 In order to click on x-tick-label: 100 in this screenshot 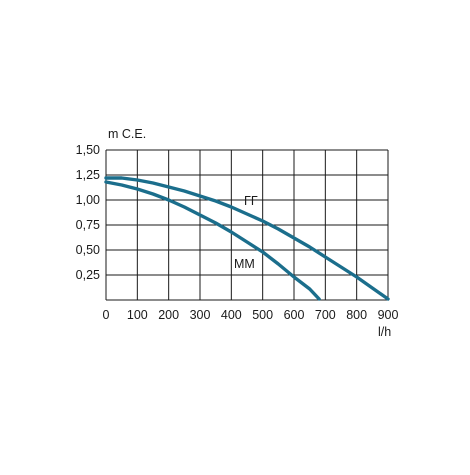, I will do `click(137, 315)`.